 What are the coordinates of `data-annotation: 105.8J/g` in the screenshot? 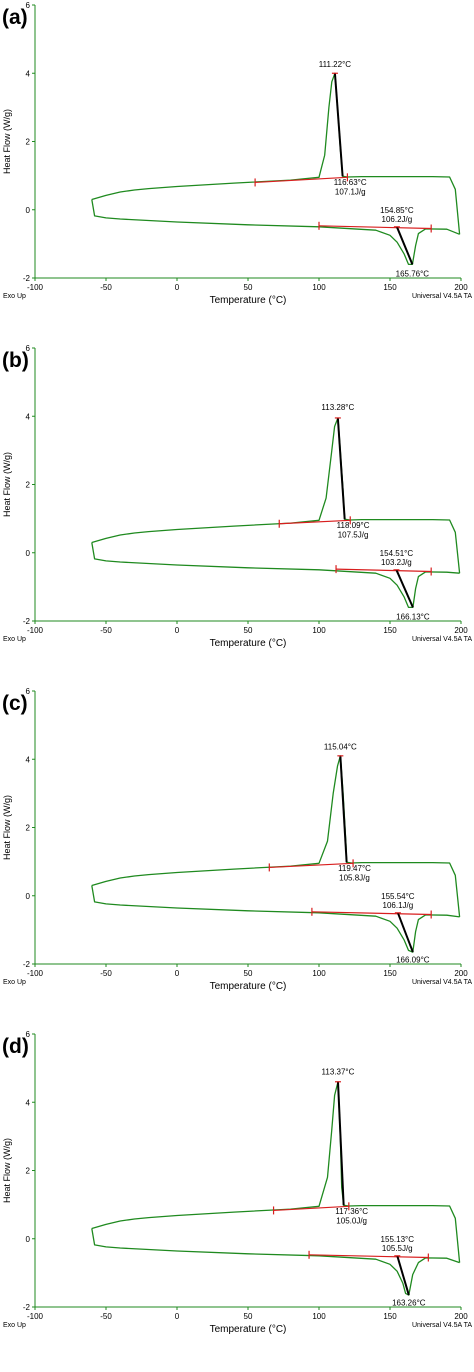 It's located at (354, 877).